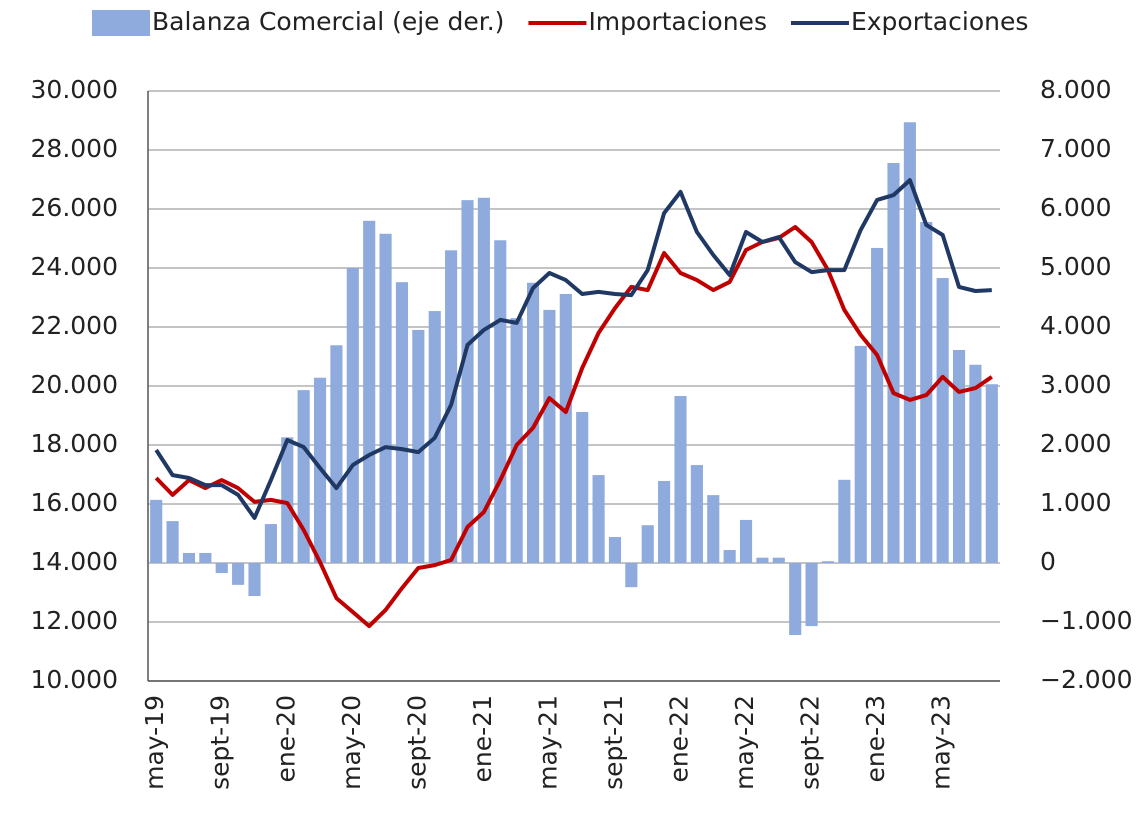  Describe the element at coordinates (1076, 384) in the screenshot. I see `y2-tick-label: 3.000` at that location.